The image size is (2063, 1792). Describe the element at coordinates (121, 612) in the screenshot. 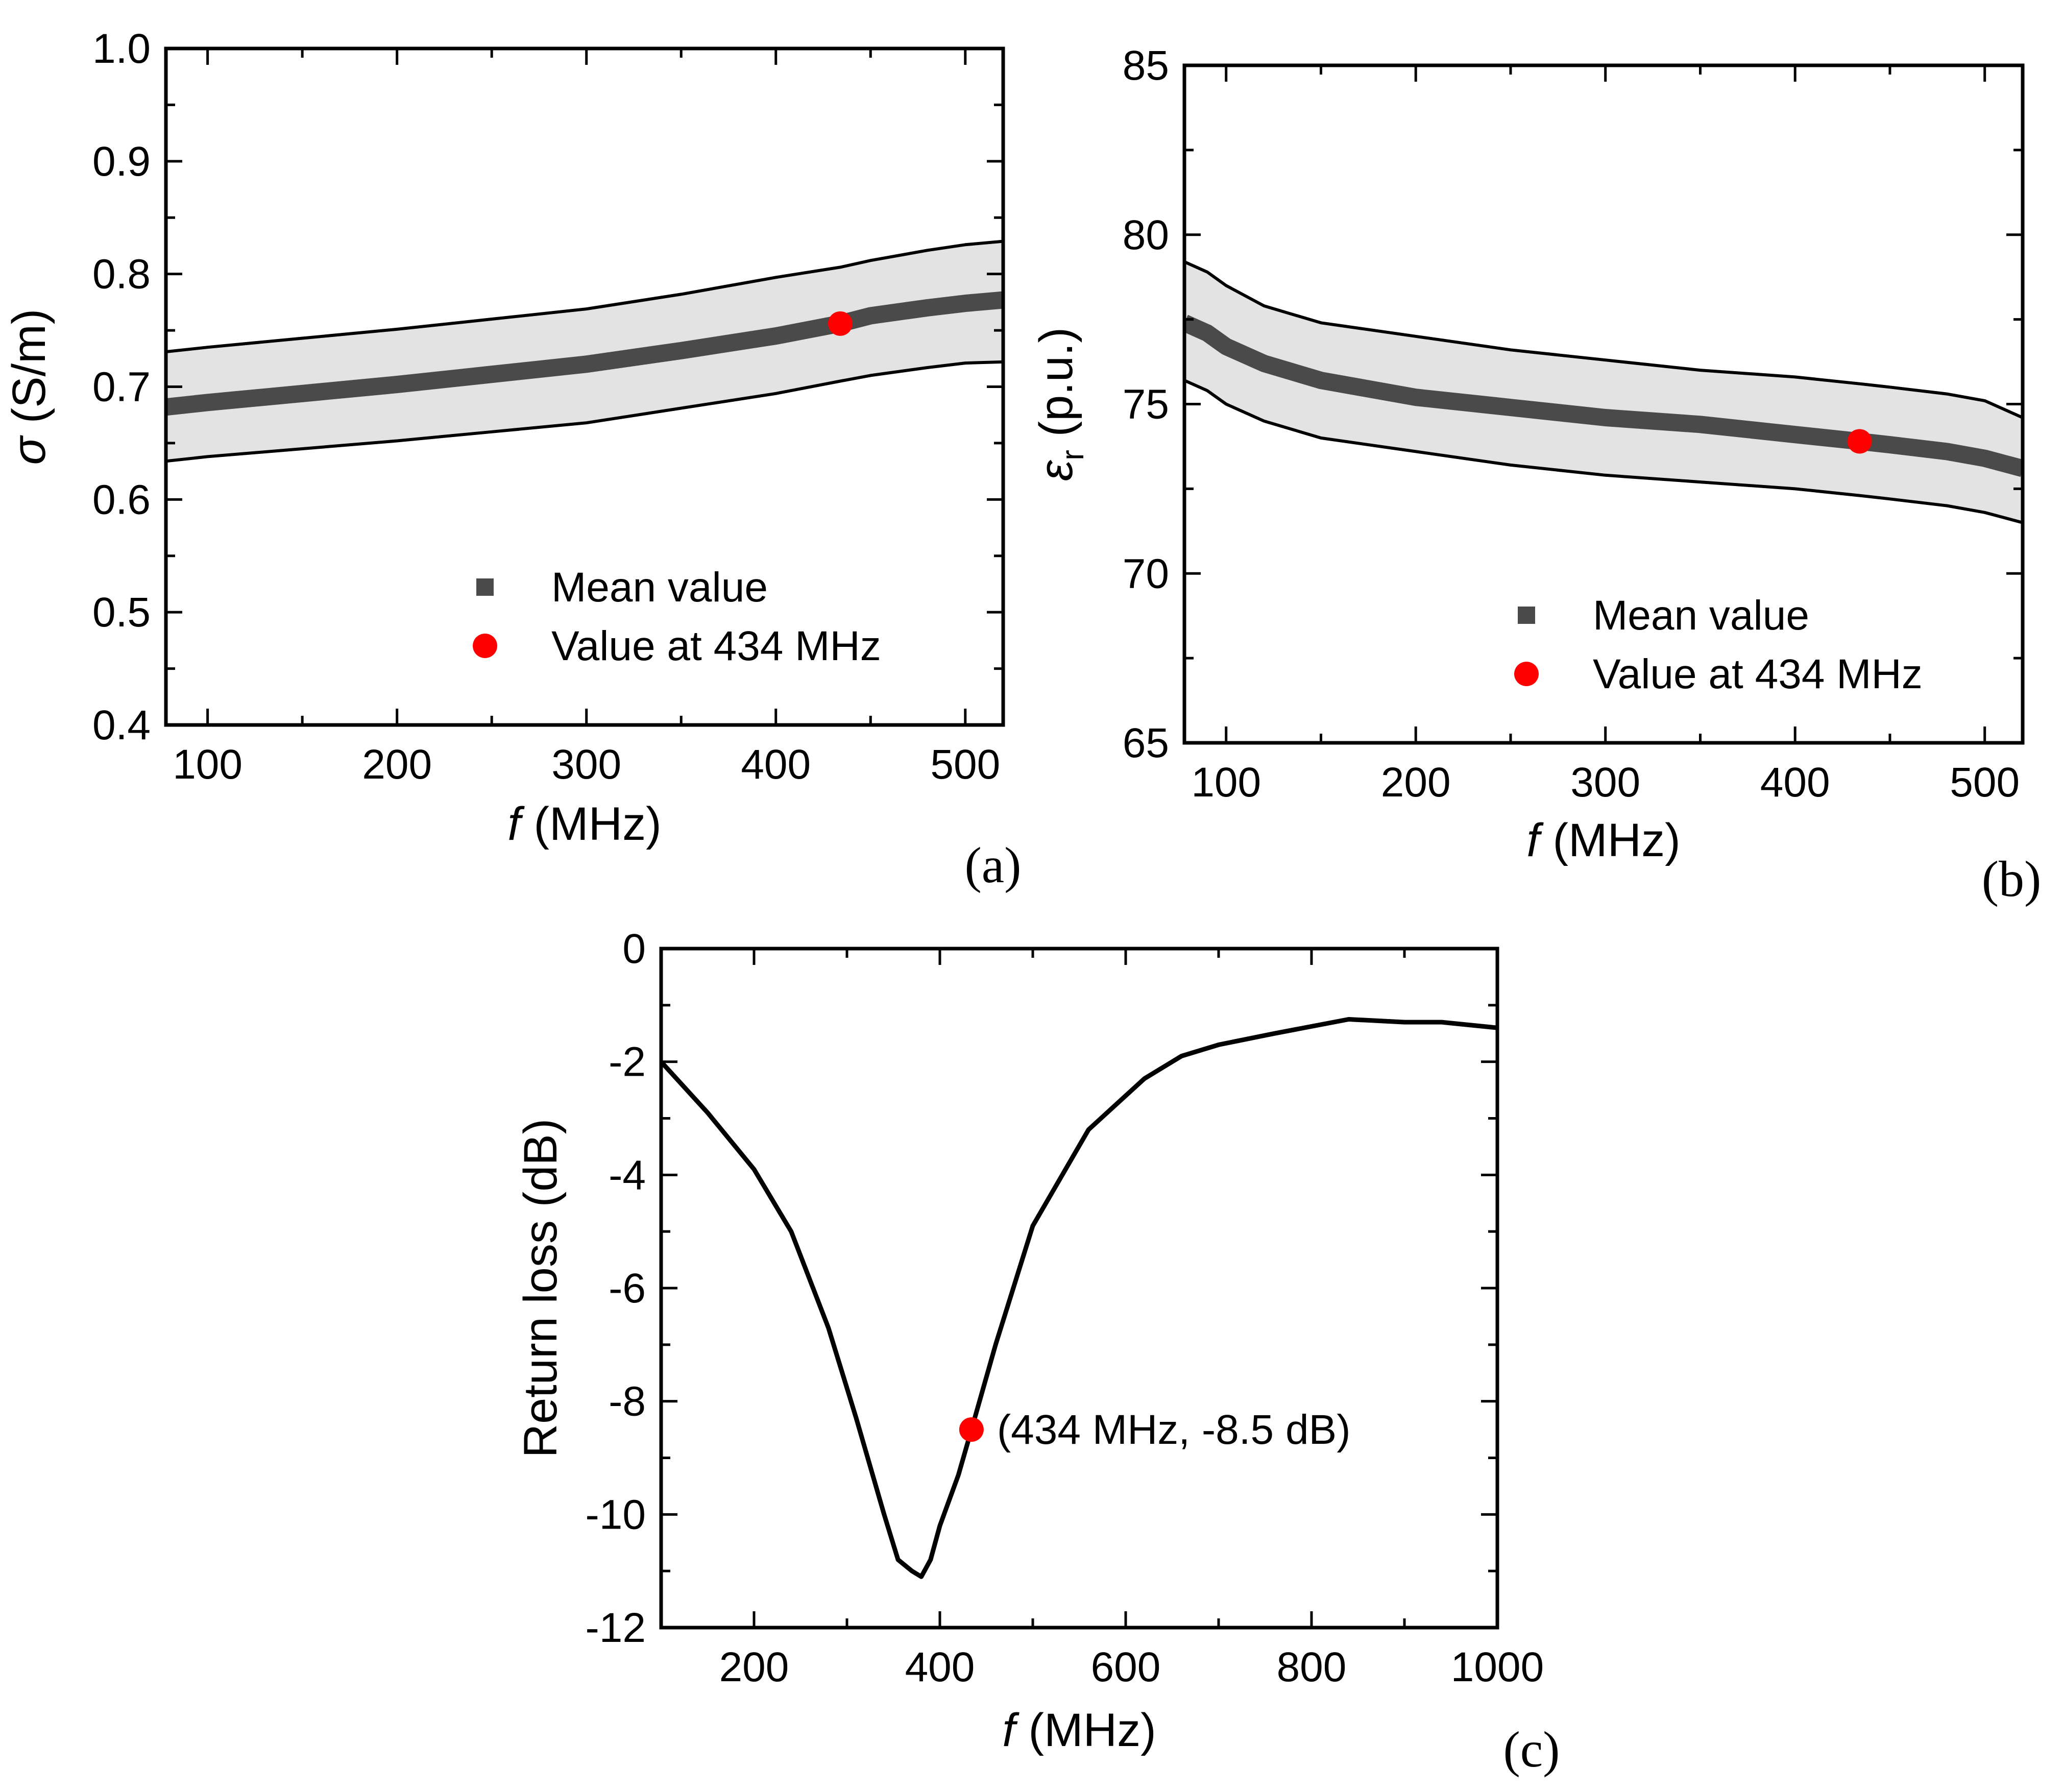

I see `y-tick-label: 0.5` at that location.